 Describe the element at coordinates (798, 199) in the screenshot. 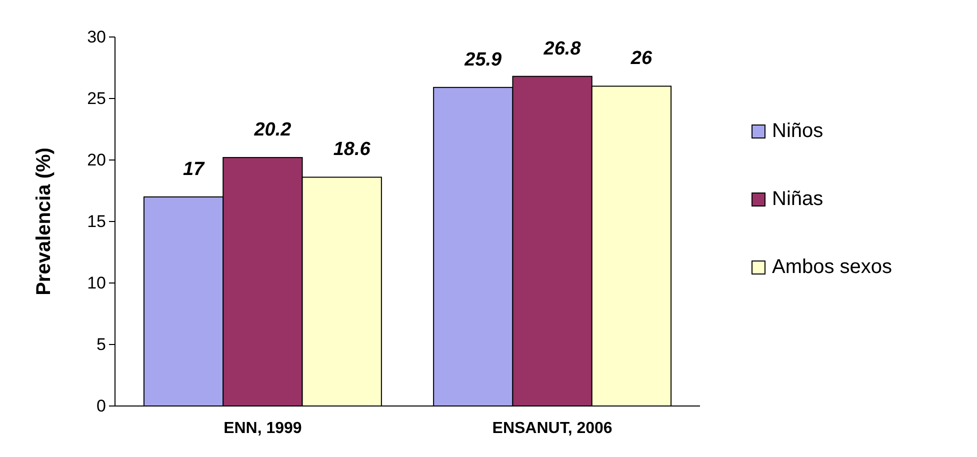

I see `legend-label: Niñas` at that location.